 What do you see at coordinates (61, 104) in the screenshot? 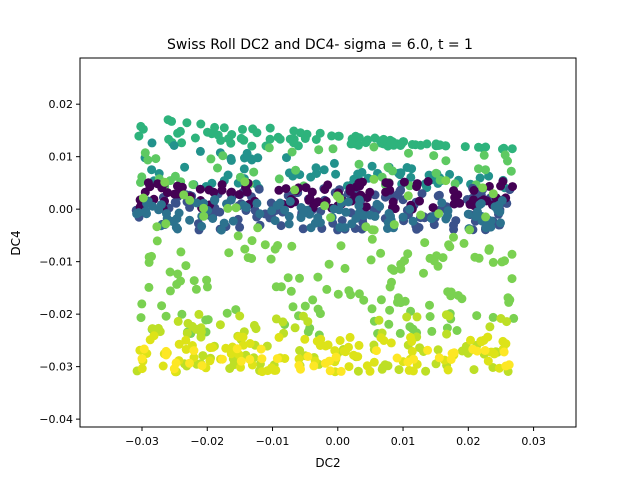
I see `y-tick-label: 0.02` at bounding box center [61, 104].